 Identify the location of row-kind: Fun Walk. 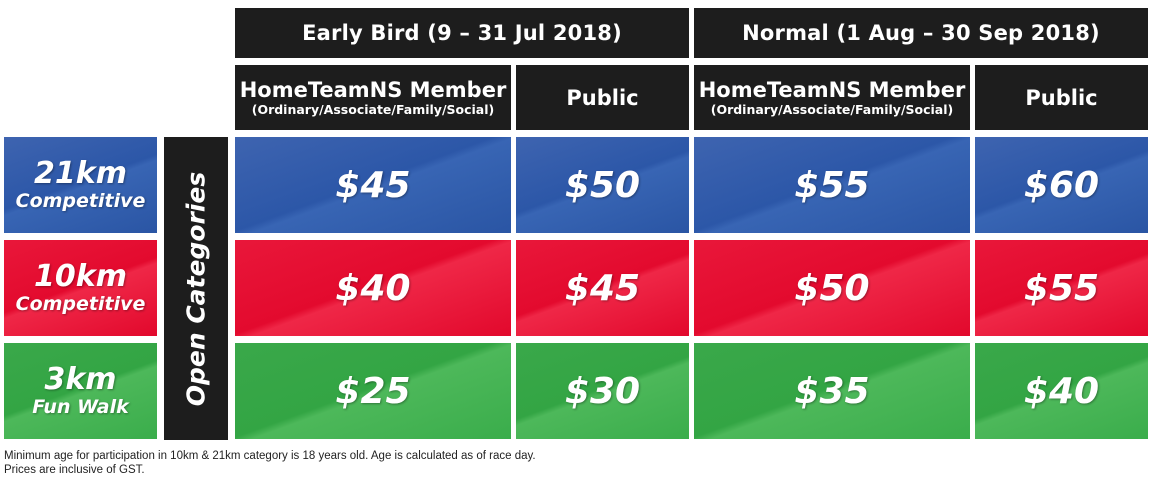
(80, 407).